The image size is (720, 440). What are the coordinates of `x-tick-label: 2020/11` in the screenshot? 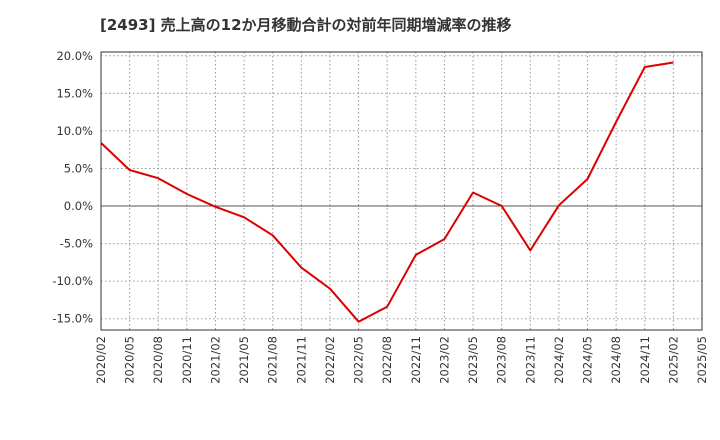 It's located at (187, 360).